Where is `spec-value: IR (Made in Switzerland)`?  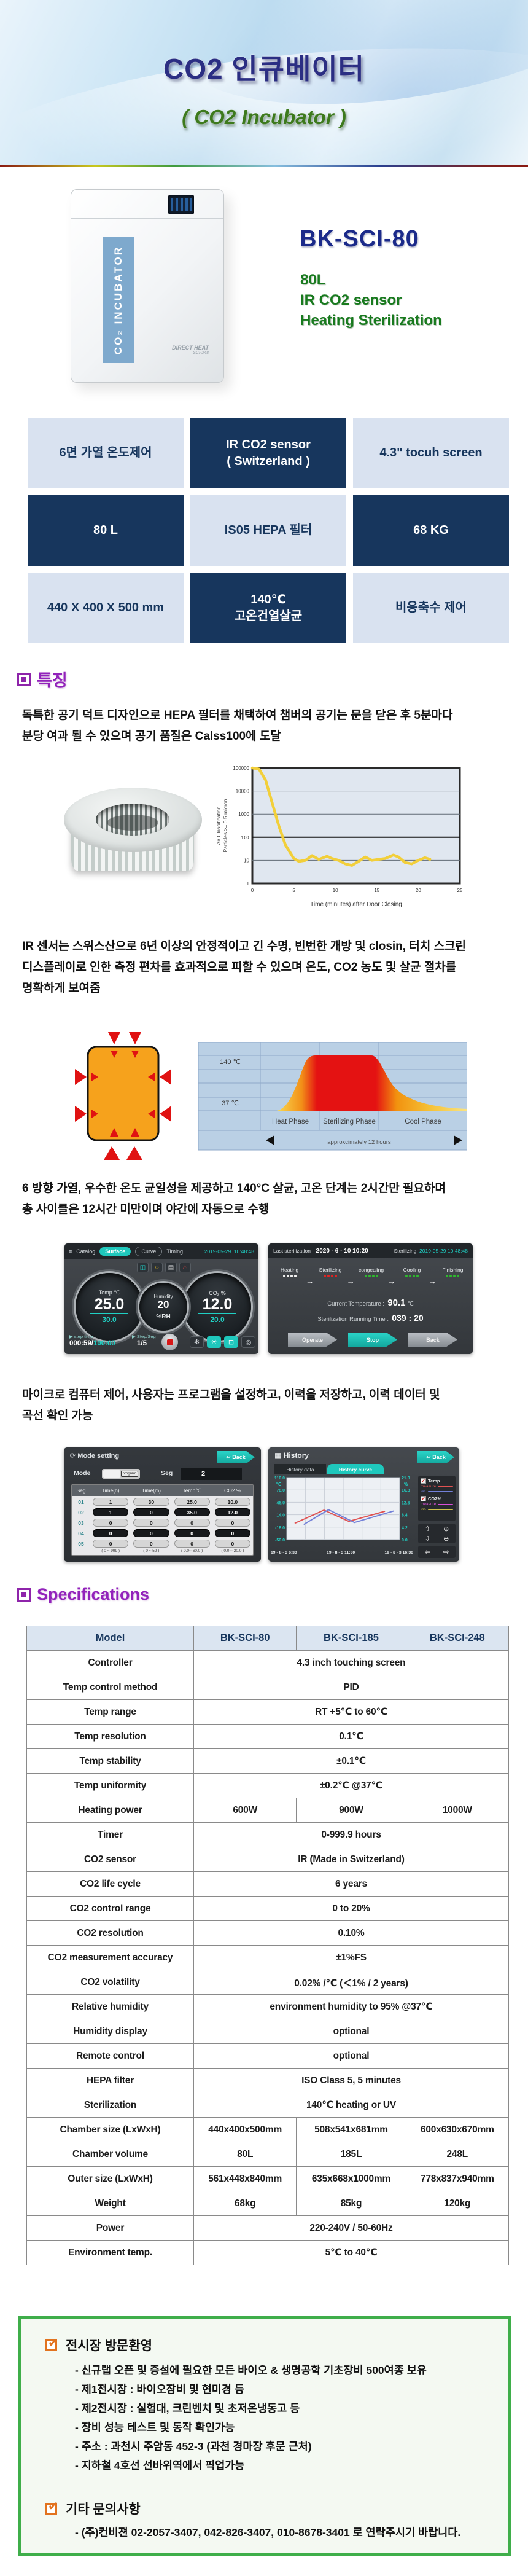 spec-value: IR (Made in Switzerland) is located at coordinates (351, 1859).